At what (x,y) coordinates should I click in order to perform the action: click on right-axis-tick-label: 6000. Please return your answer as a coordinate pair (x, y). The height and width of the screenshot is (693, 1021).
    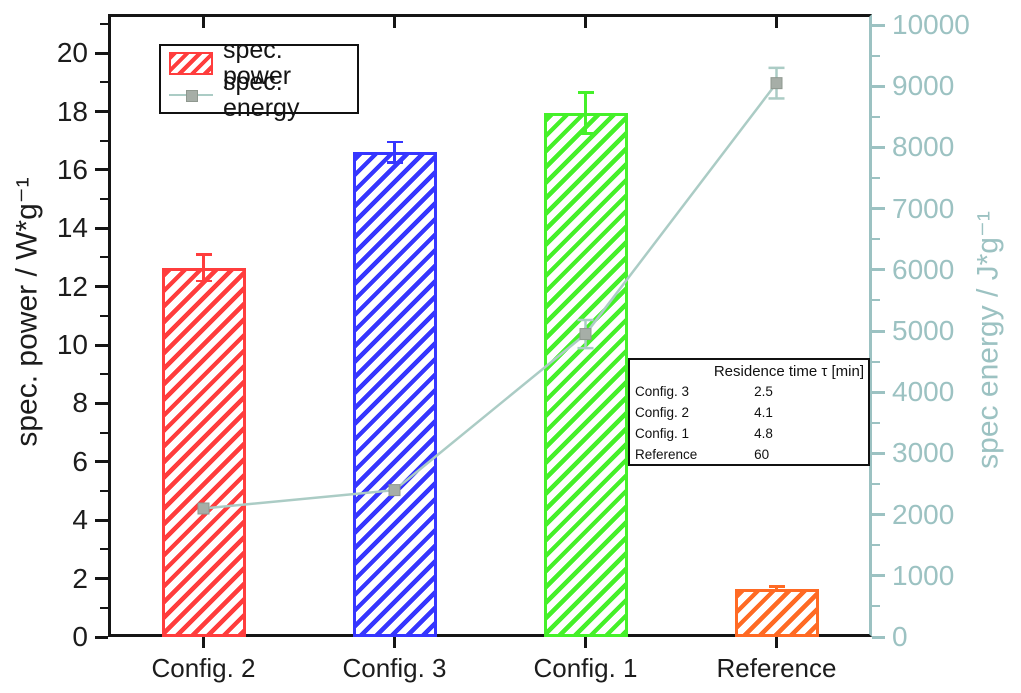
    Looking at the image, I should click on (923, 269).